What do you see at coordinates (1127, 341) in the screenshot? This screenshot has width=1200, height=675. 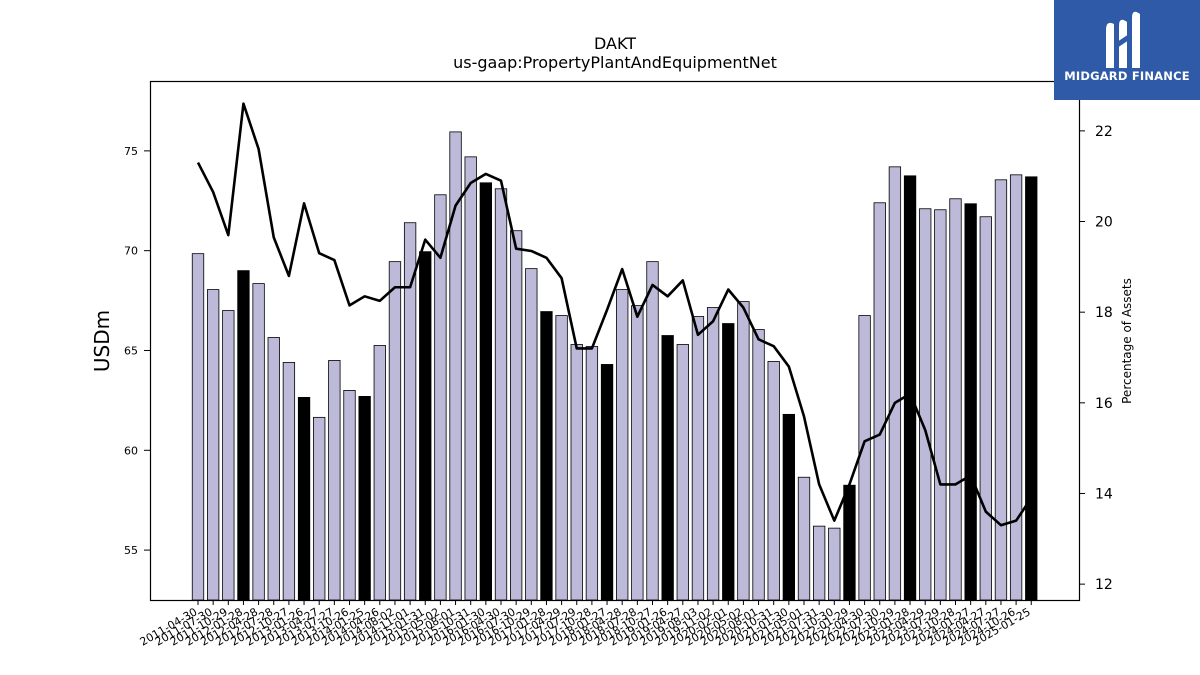 I see `y2-axis-label: Percentage of Assets` at bounding box center [1127, 341].